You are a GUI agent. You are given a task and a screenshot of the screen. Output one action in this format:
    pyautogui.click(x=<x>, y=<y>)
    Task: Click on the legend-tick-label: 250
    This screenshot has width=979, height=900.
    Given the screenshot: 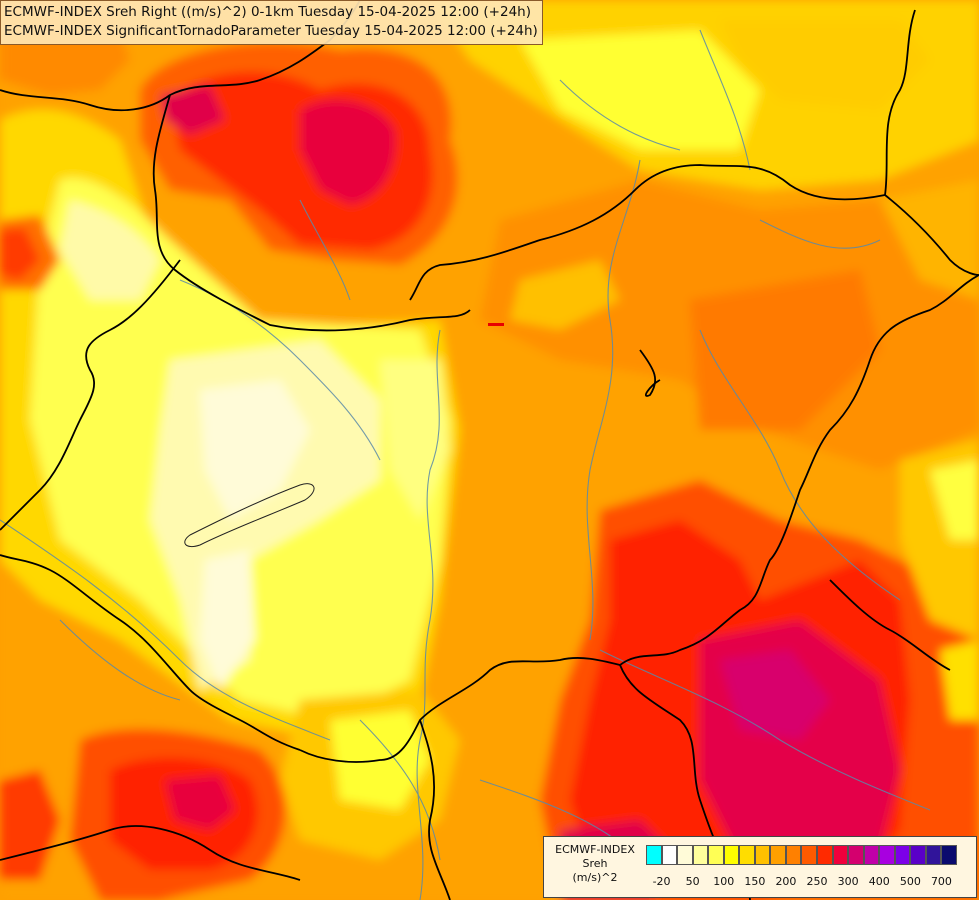 What is the action you would take?
    pyautogui.click(x=817, y=881)
    